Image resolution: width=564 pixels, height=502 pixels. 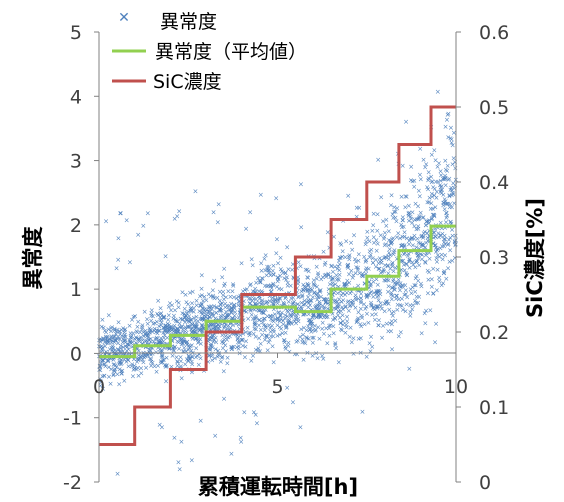 I want to click on y2-tick-label: 0.4, so click(x=494, y=183).